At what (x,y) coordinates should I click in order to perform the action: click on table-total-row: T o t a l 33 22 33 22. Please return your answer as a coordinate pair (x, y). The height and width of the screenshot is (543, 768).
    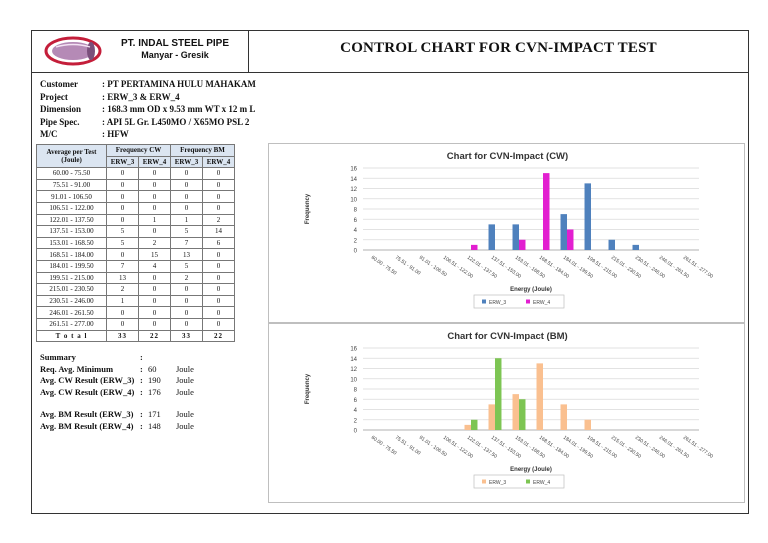
    Looking at the image, I should click on (135, 336).